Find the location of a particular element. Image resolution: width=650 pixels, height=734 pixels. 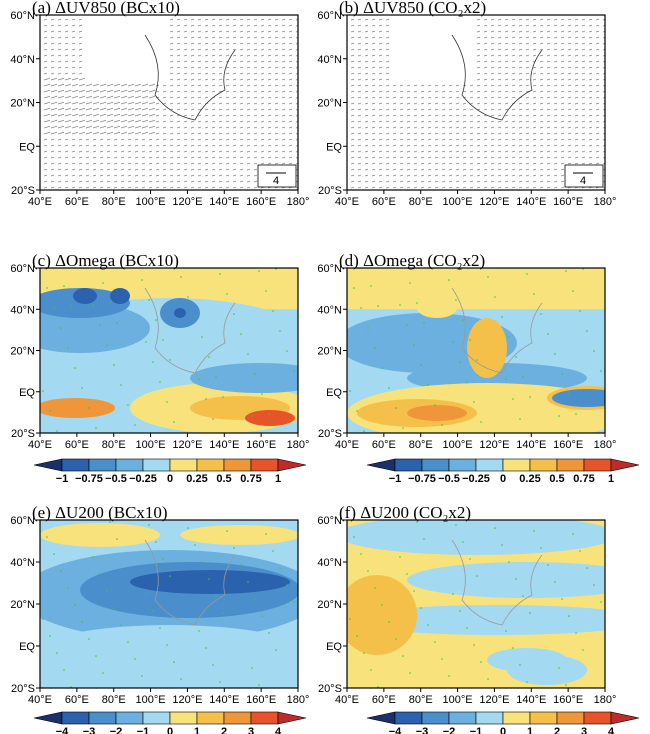

reference-vector-box is located at coordinates (584, 176).